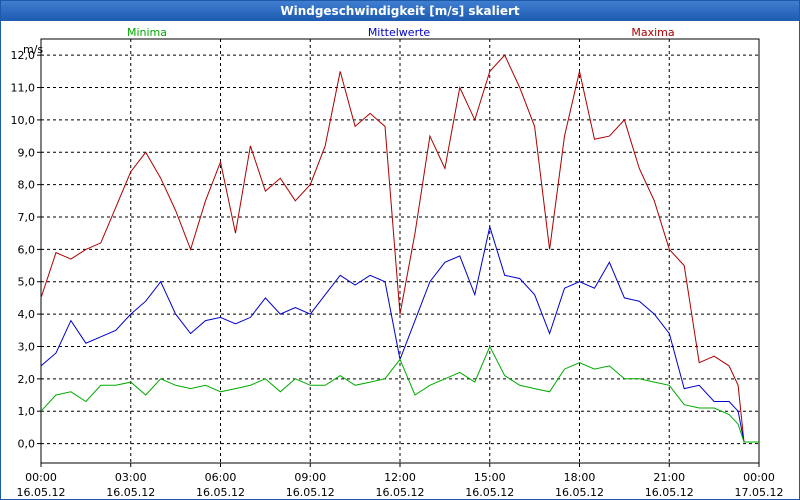  Describe the element at coordinates (669, 477) in the screenshot. I see `x-tick-time: 21:00` at that location.